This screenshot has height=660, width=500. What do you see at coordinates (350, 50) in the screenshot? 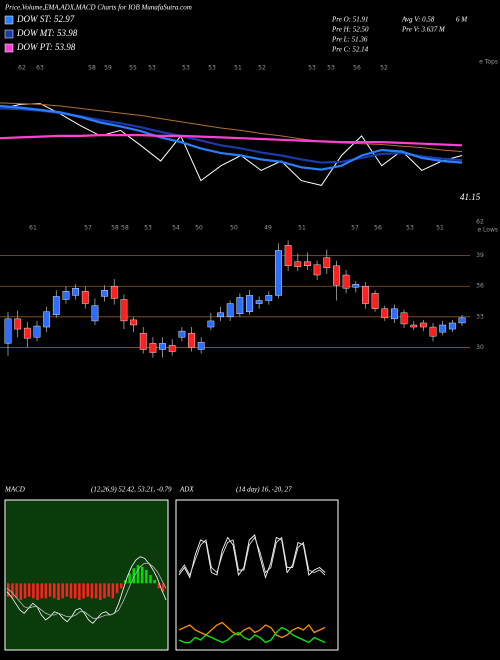
I see `info-text: Pre C: 52.14` at bounding box center [350, 50].